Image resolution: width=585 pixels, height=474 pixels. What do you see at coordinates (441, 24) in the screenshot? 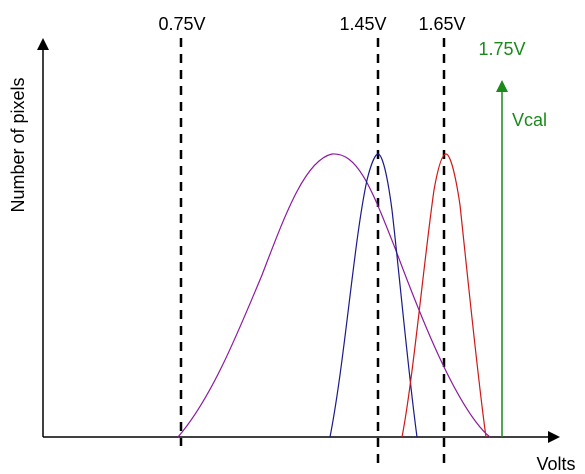
I see `threshold-label-1.65v: 1.65V` at bounding box center [441, 24].